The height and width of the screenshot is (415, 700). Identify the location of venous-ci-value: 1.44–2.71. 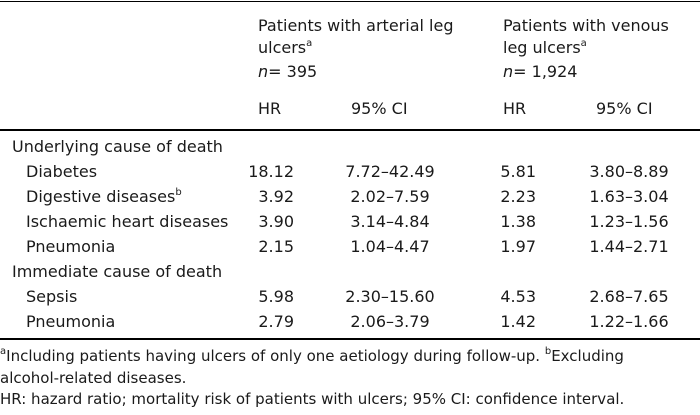
(629, 246).